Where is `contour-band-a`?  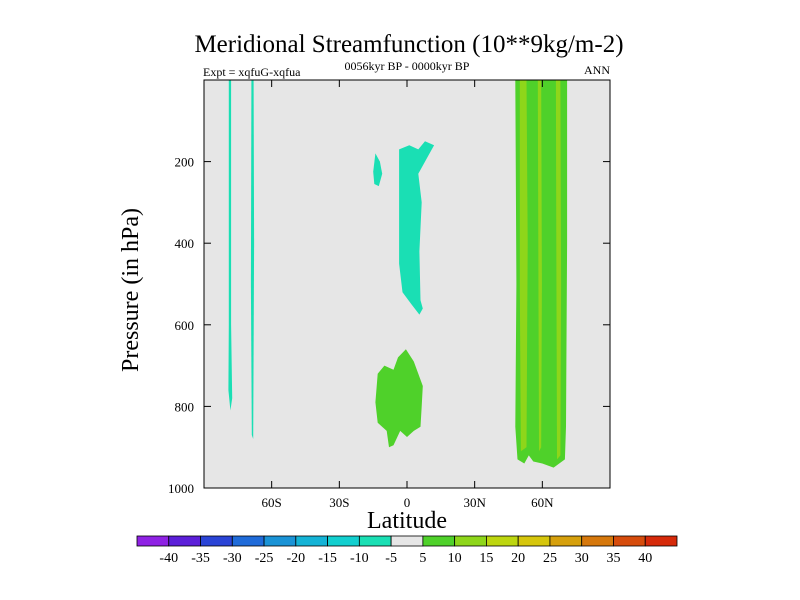 contour-band-a is located at coordinates (230, 245).